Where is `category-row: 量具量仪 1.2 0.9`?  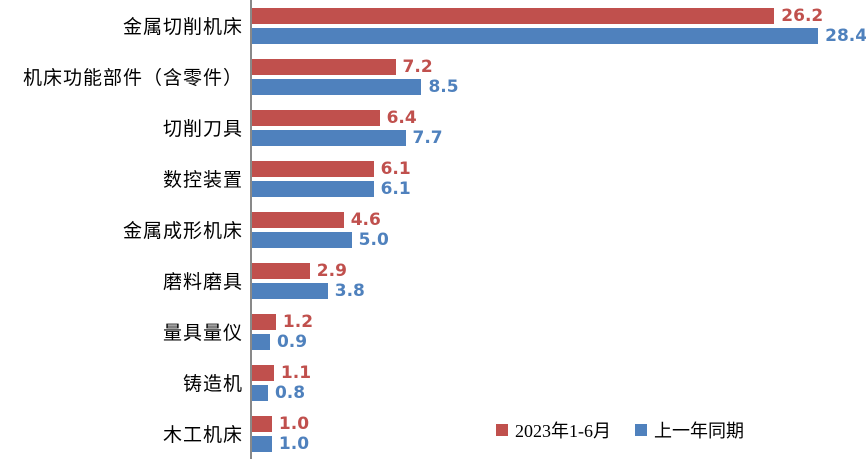
category-row: 量具量仪 1.2 0.9 is located at coordinates (433, 331).